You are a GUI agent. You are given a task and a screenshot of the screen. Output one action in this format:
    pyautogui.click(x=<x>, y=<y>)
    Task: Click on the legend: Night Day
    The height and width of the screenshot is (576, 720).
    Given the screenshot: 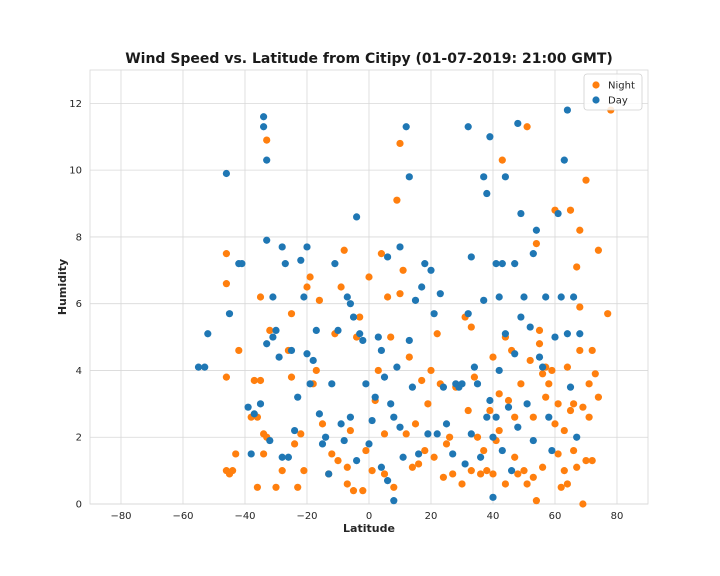 What is the action you would take?
    pyautogui.click(x=613, y=92)
    